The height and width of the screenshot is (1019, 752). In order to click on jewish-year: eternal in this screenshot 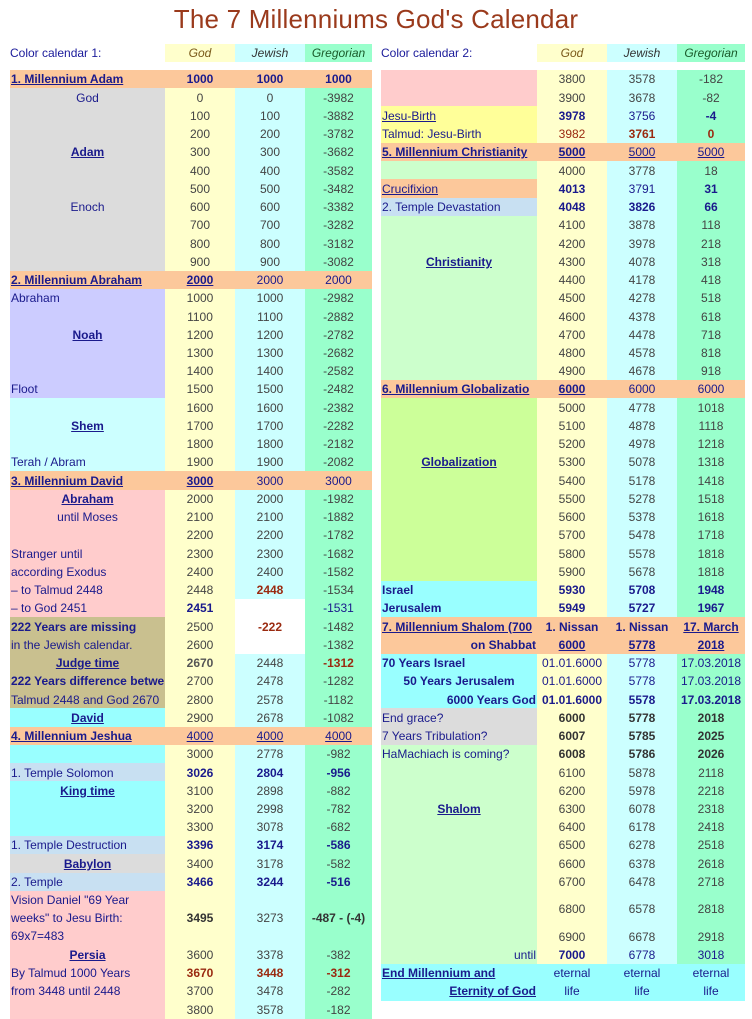, I will do `click(642, 973)`.